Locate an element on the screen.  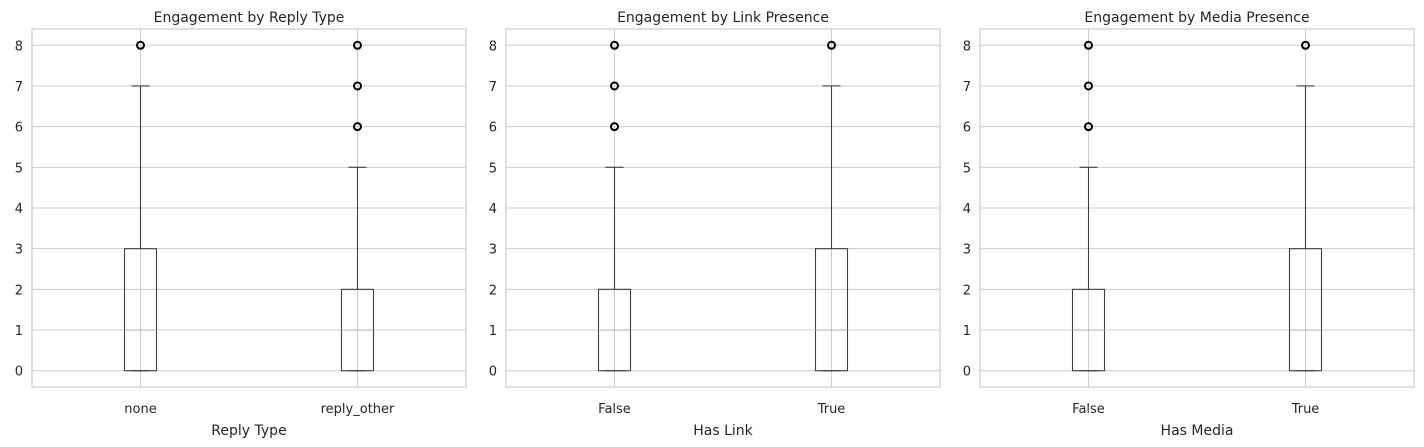
x-axis-label: Reply Type is located at coordinates (248, 431).